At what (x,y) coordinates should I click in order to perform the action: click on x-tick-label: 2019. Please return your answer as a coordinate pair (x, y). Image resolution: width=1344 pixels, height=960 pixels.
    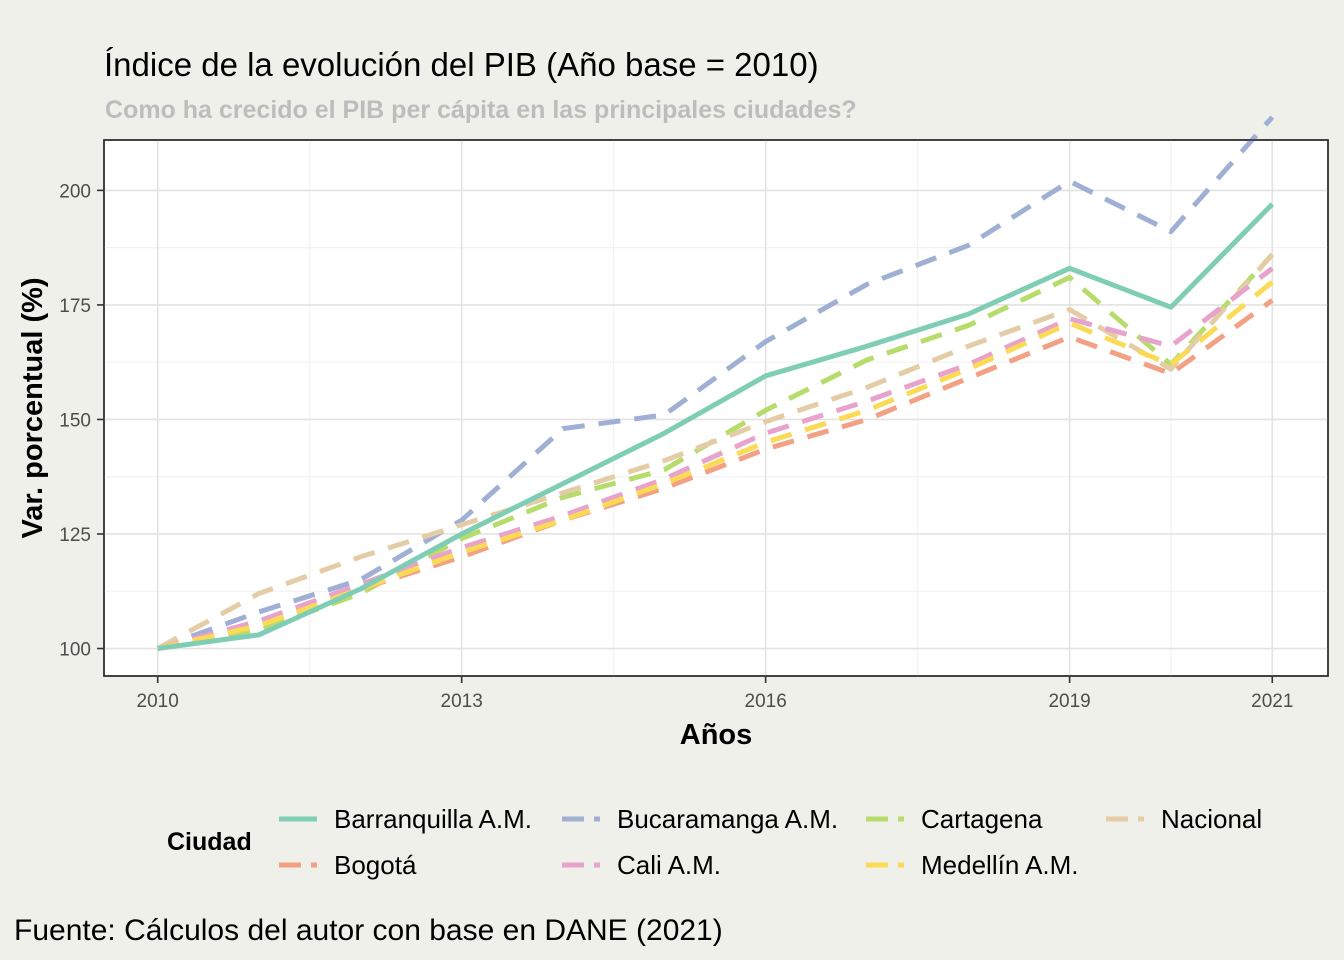
    Looking at the image, I should click on (1069, 701).